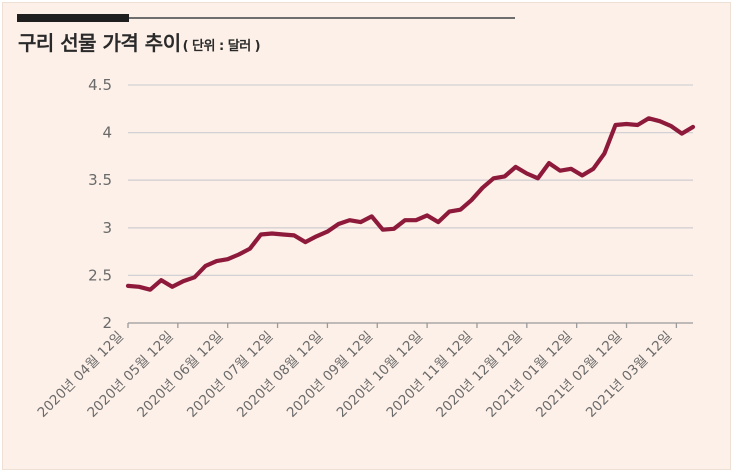 The width and height of the screenshot is (735, 474). I want to click on x-tick-label: 2020년 05월 12일, so click(130, 375).